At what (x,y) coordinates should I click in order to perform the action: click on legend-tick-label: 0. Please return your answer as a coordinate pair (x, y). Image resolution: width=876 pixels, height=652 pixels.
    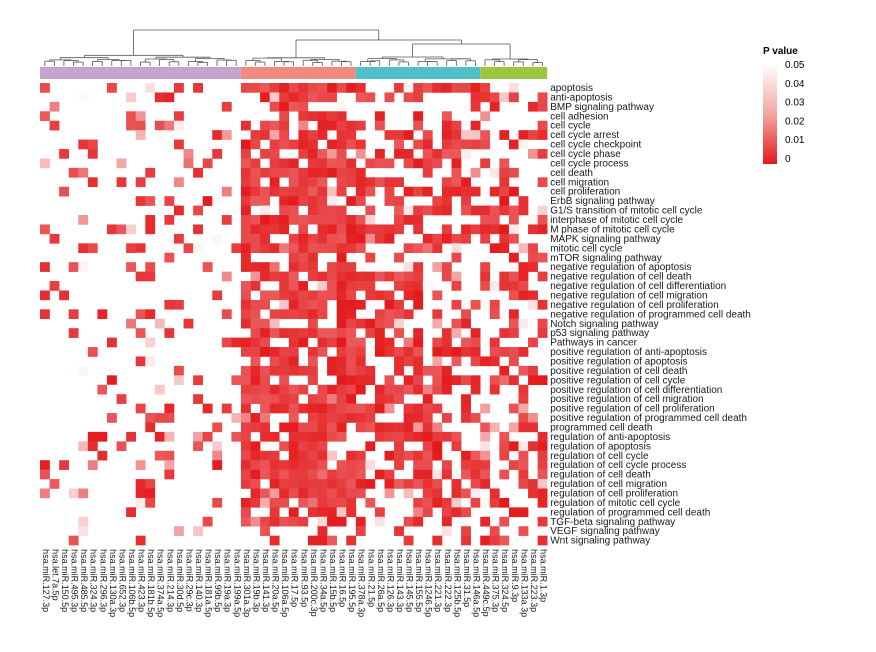
    Looking at the image, I should click on (788, 159).